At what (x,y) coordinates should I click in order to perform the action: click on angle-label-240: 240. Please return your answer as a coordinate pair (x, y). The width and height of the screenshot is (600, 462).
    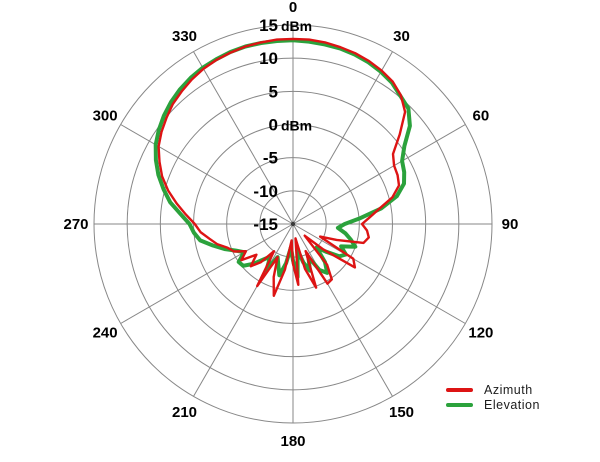
    Looking at the image, I should click on (105, 333).